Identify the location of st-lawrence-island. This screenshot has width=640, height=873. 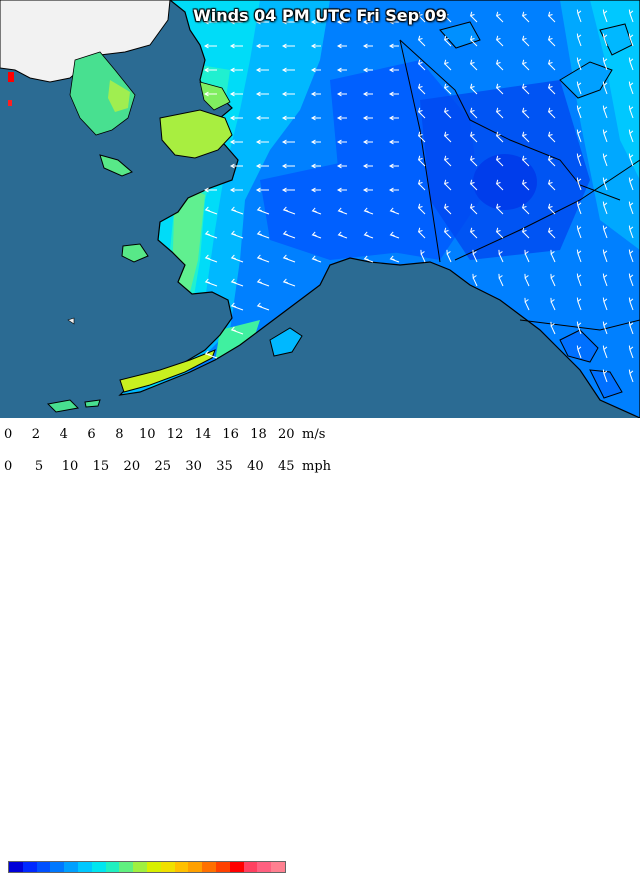
(116, 165).